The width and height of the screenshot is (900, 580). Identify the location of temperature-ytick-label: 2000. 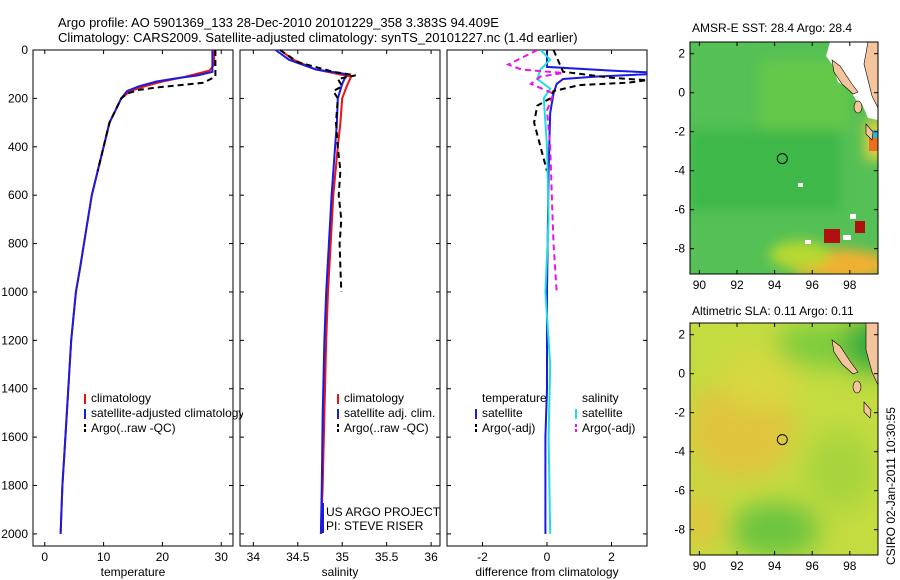
(14, 534).